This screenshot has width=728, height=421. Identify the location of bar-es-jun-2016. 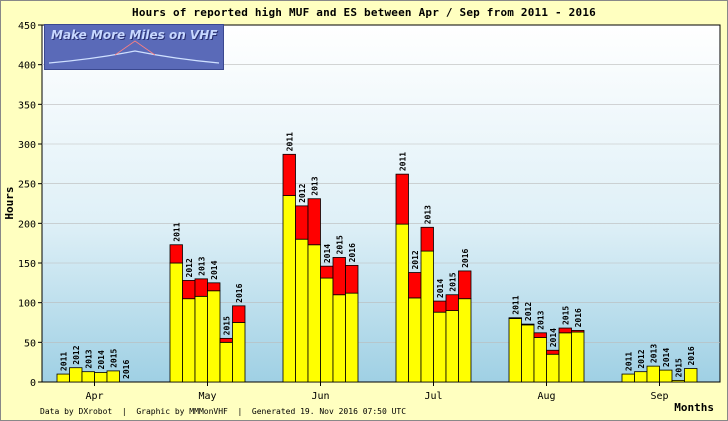
(352, 279).